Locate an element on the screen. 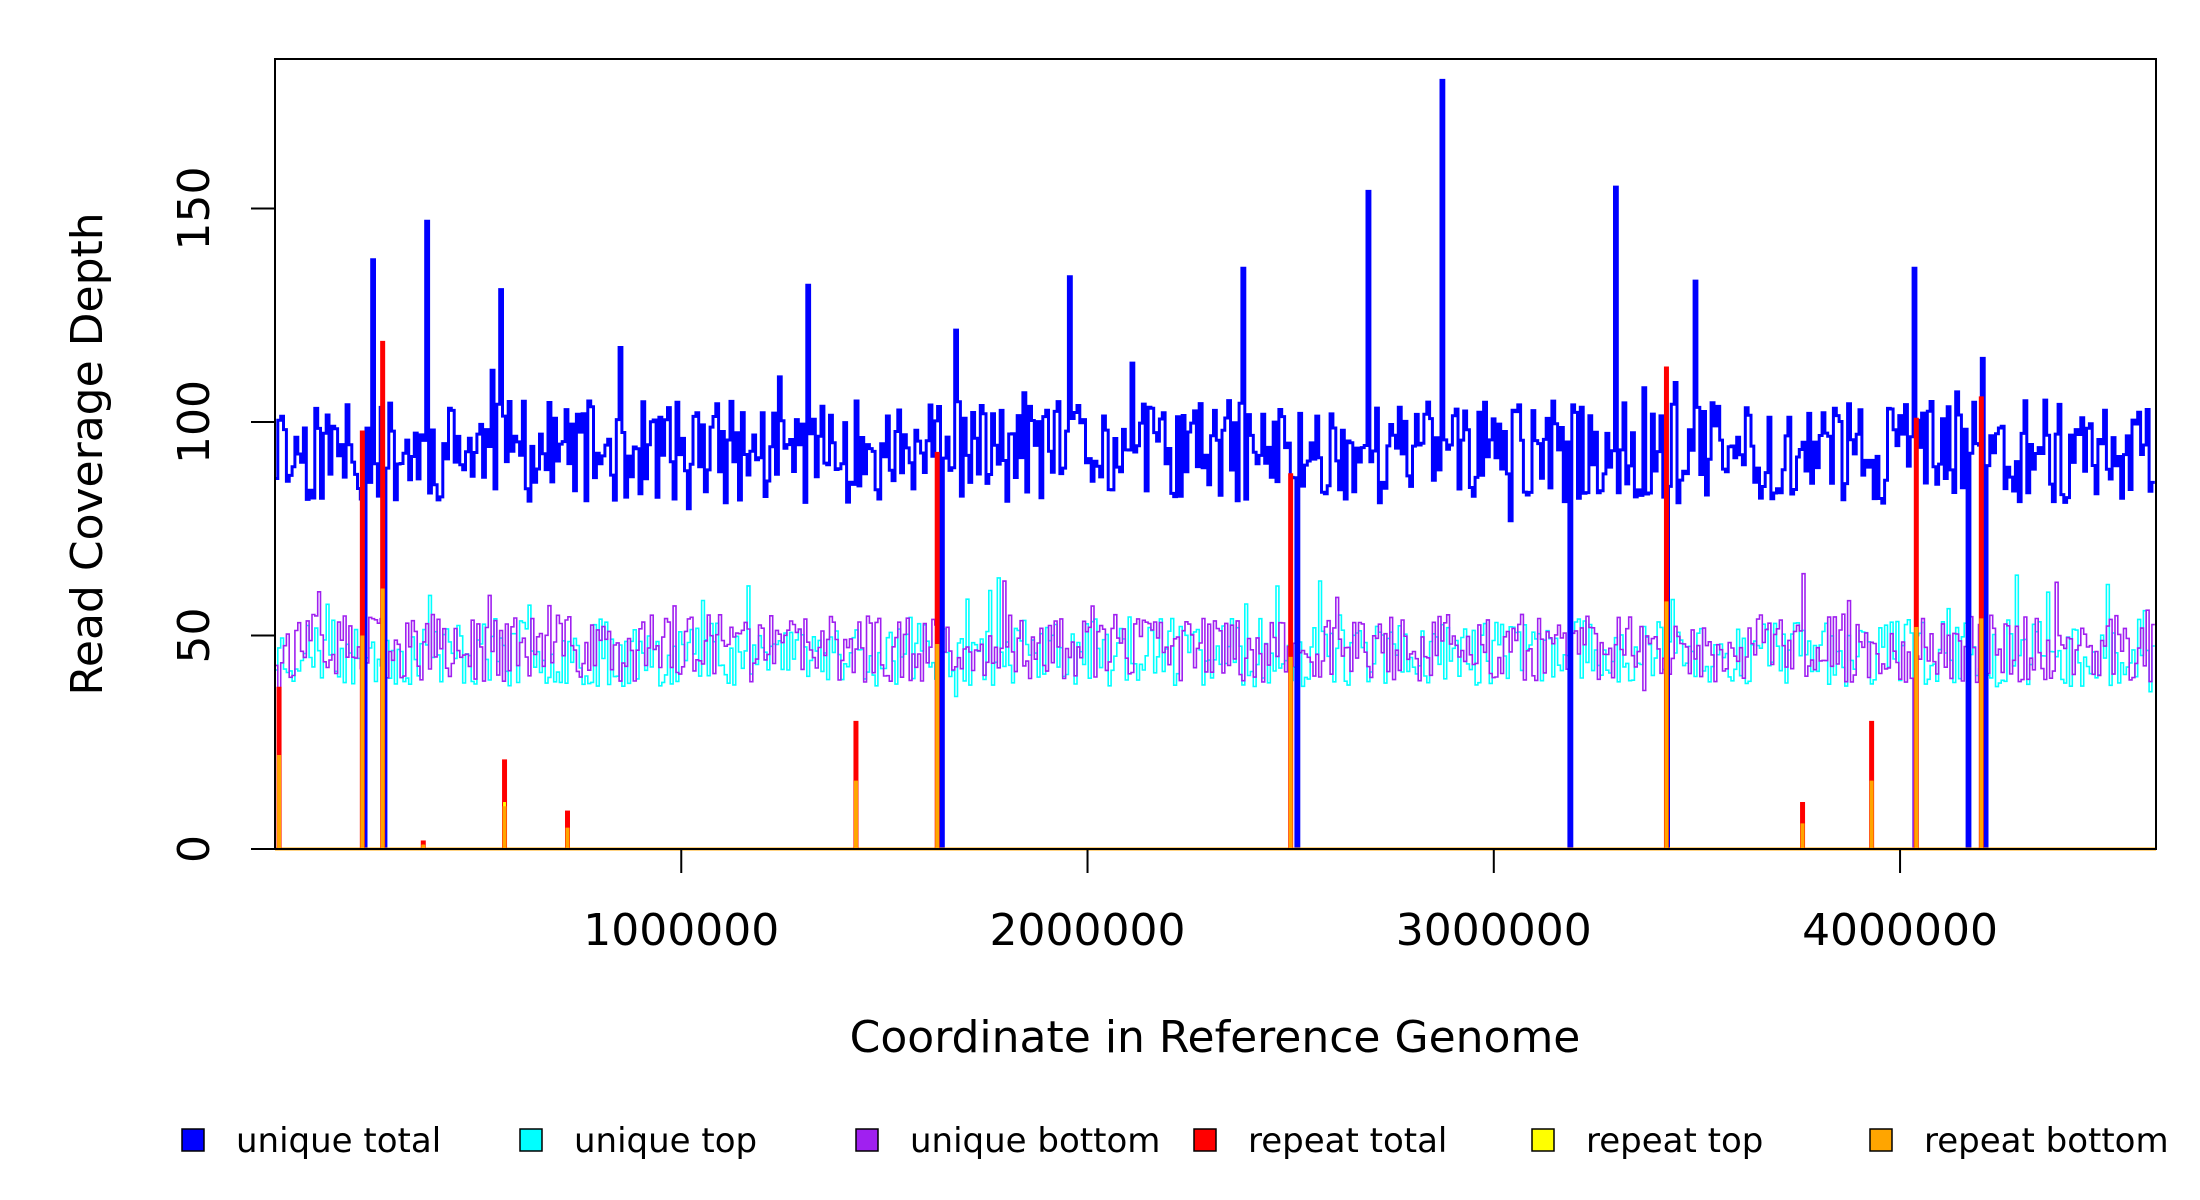  legend-item-unique-total: unique total is located at coordinates (311, 1141).